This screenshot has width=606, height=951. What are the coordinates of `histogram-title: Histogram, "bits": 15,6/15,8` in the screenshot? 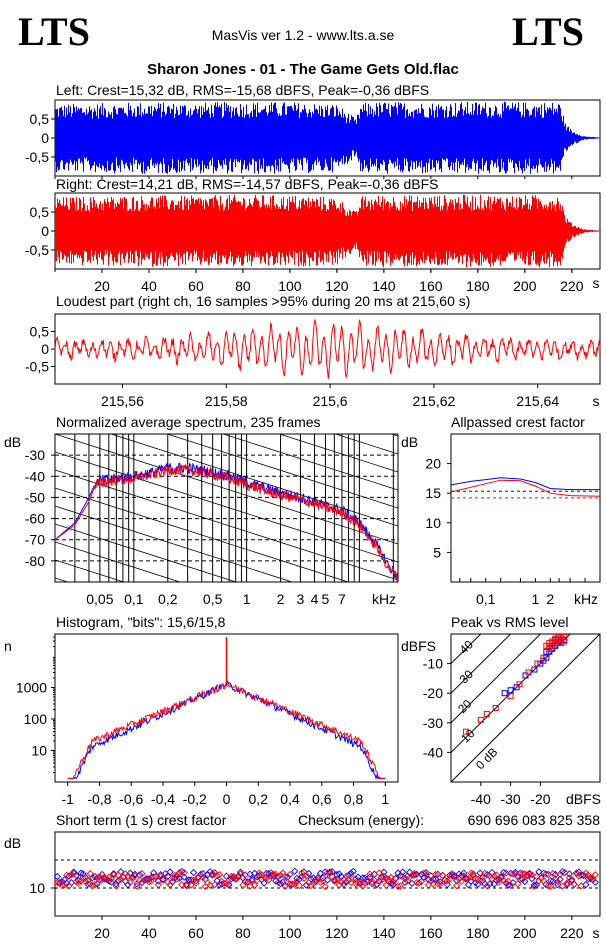 It's located at (141, 622).